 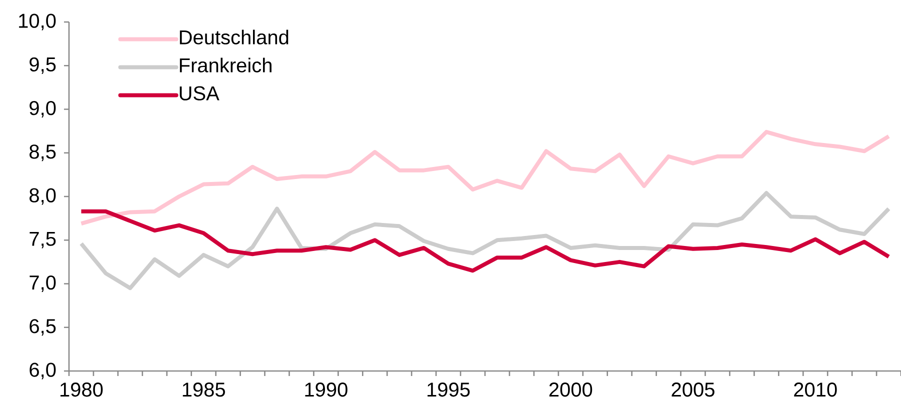 I want to click on y-tick-label: 7,5, so click(x=43, y=240).